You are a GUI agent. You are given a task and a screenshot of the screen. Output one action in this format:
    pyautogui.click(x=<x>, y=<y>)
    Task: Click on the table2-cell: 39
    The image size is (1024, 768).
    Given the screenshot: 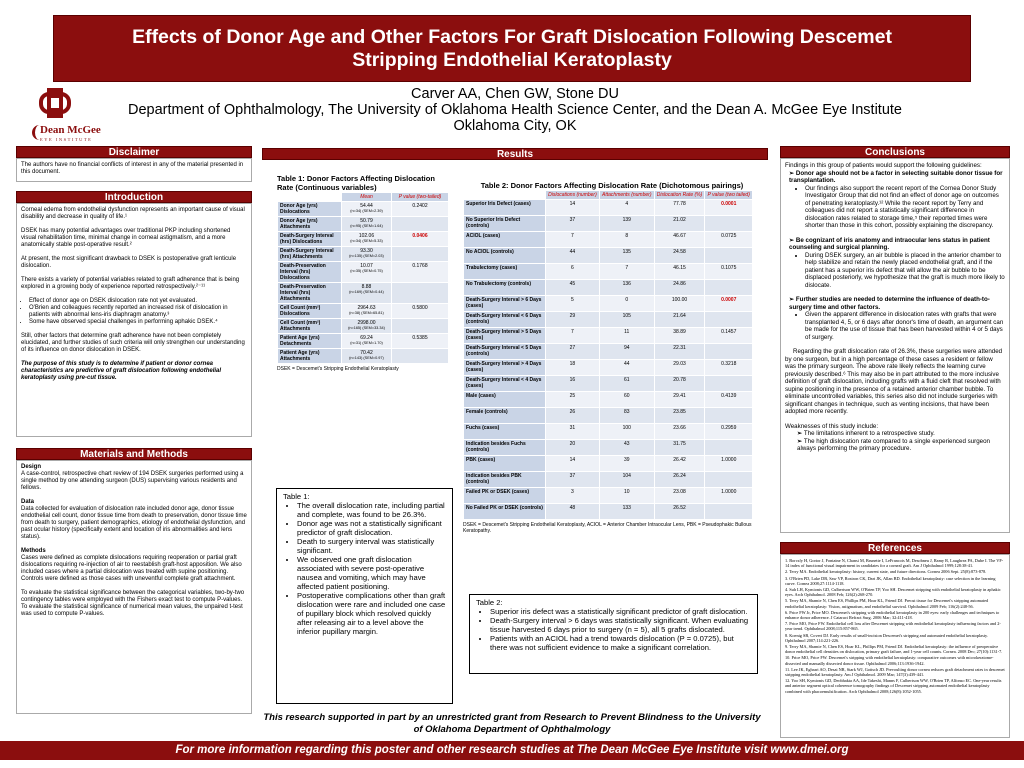 What is the action you would take?
    pyautogui.click(x=626, y=463)
    